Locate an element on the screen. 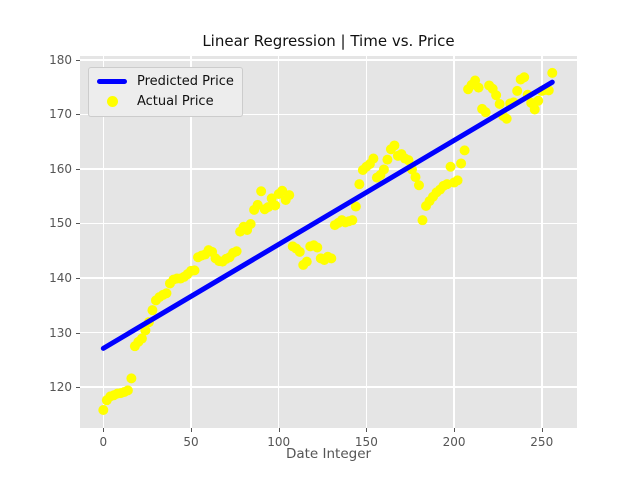  y-tick-label: 130 is located at coordinates (60, 332).